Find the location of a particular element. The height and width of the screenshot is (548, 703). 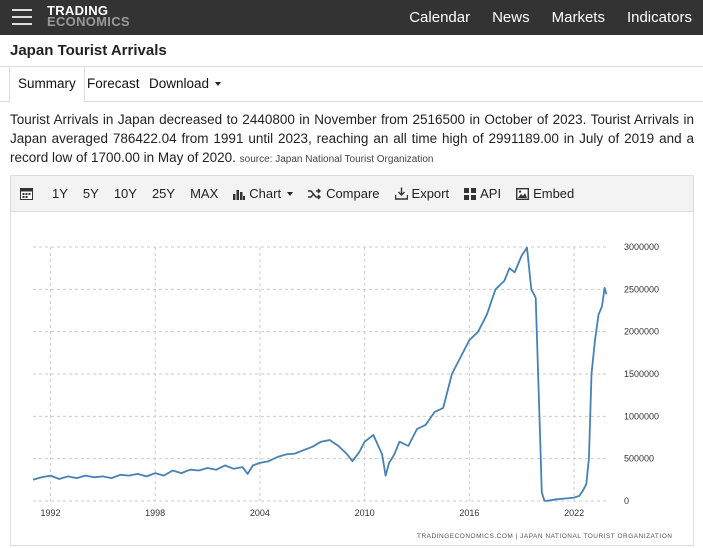

calendar-icon is located at coordinates (28, 193).